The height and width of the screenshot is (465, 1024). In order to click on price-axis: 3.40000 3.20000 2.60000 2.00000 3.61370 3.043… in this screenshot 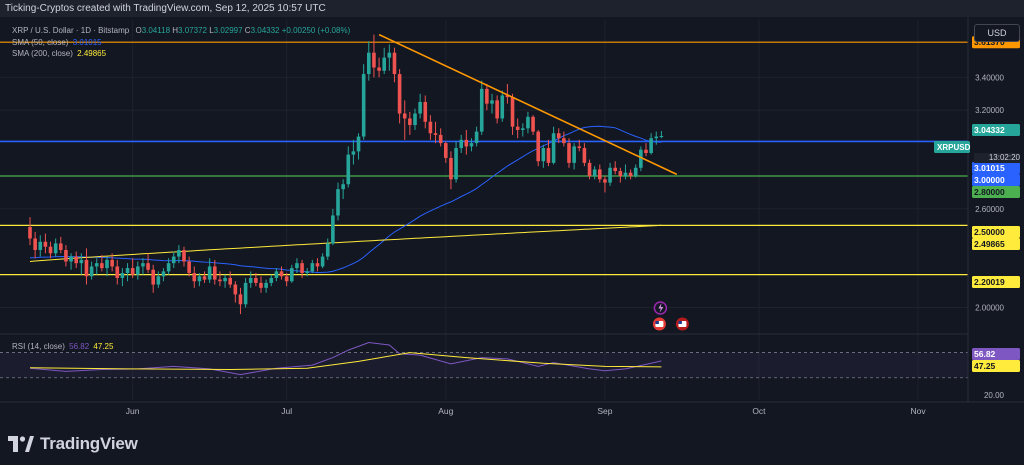, I will do `click(977, 209)`.